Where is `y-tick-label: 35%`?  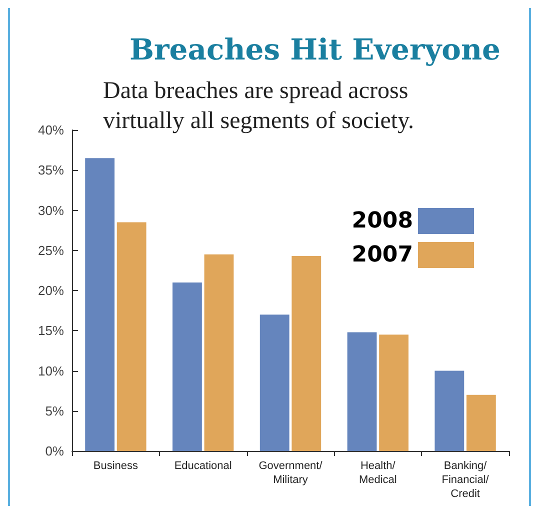
y-tick-label: 35% is located at coordinates (51, 170).